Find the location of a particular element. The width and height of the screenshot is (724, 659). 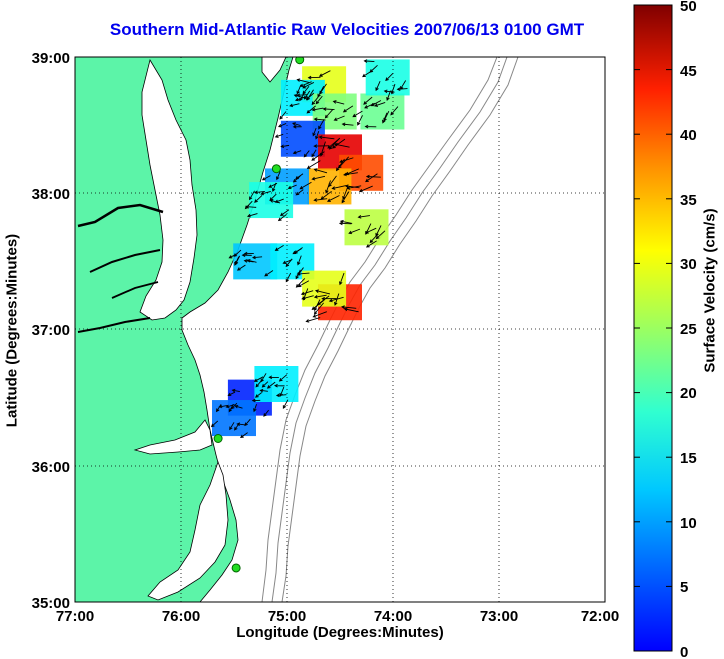

colorbar-label: Surface Velocity (cm/s) is located at coordinates (710, 290).